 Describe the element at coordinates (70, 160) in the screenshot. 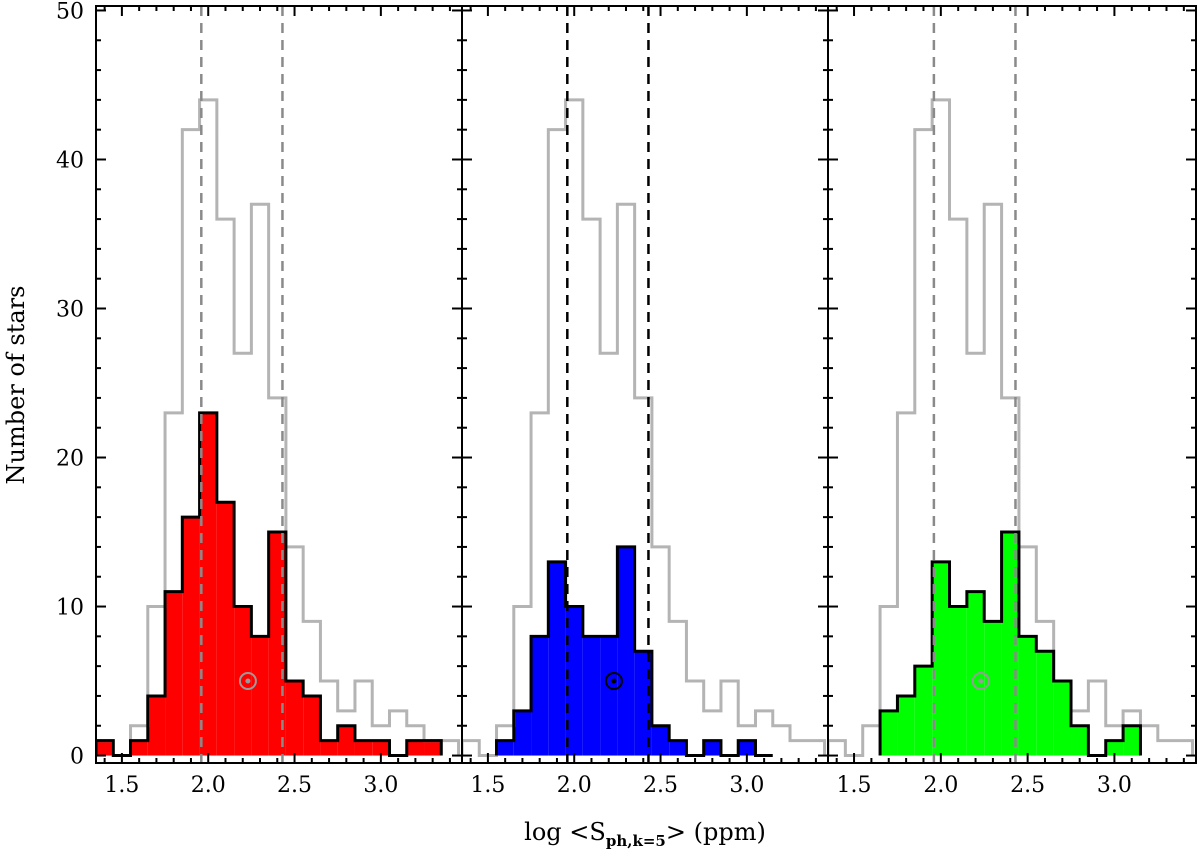

I see `y-tick-label: 40` at that location.